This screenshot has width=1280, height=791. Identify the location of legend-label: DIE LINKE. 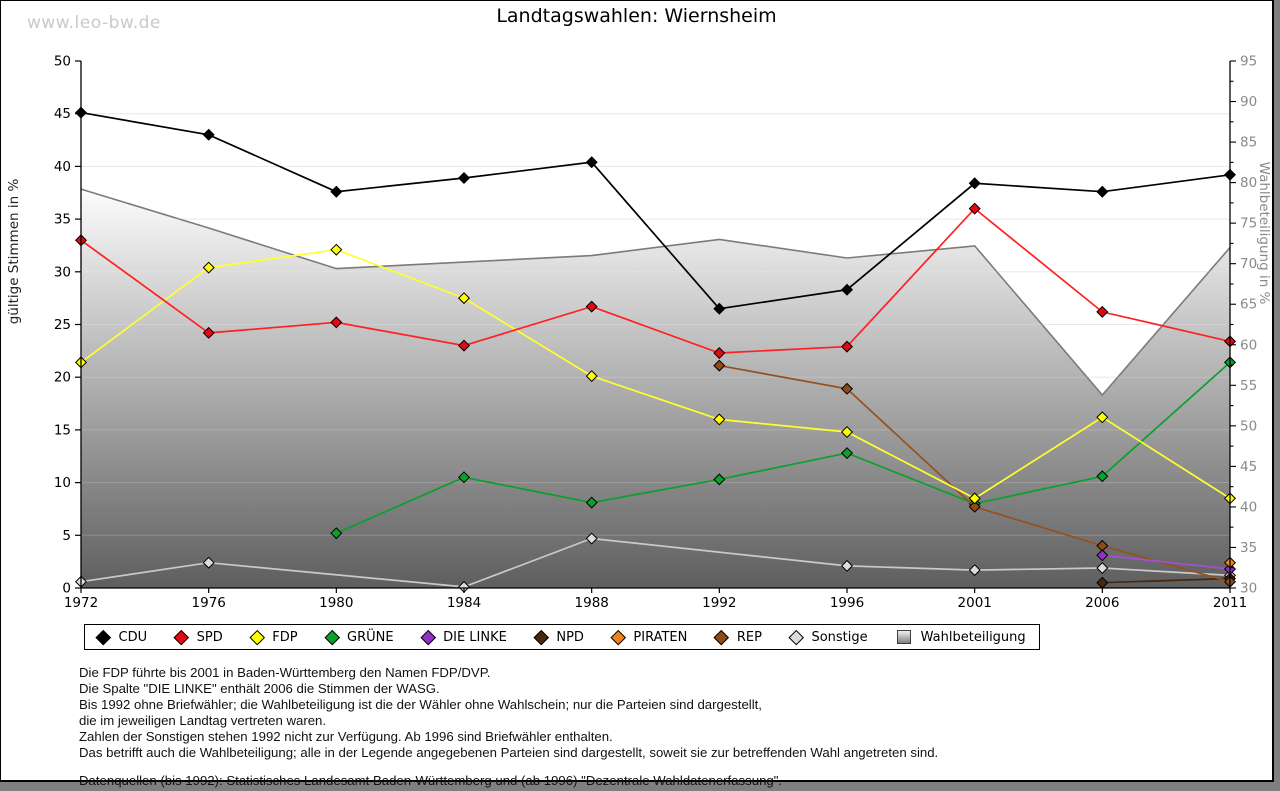
(475, 637).